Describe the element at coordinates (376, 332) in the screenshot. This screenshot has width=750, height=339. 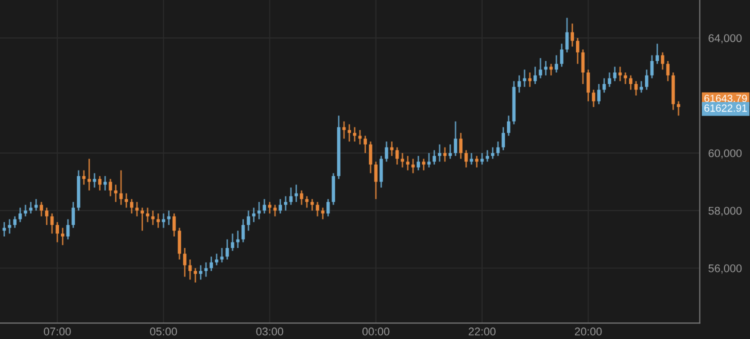
I see `x-tick-label: 00:00` at that location.